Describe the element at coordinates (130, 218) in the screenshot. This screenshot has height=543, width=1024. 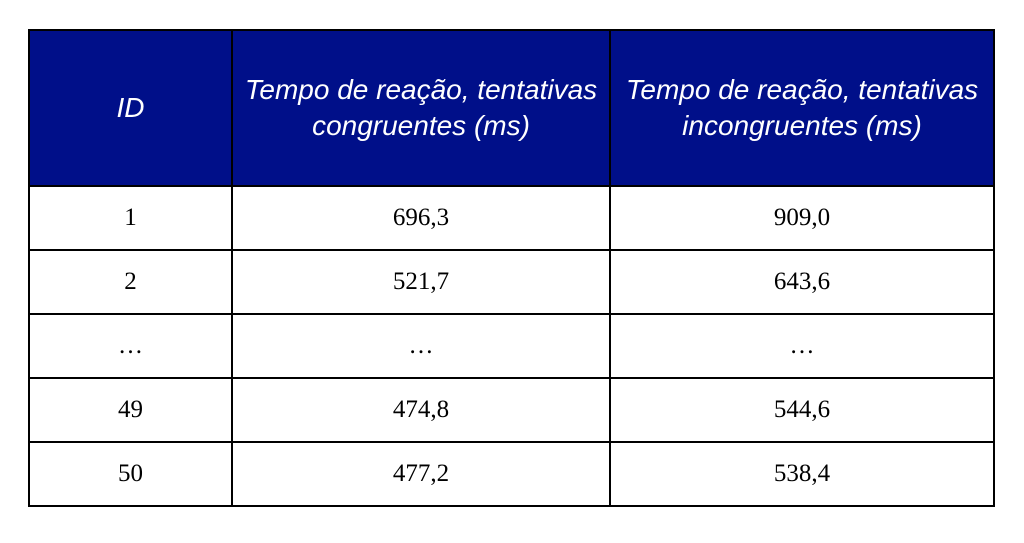
I see `cell-id: 1` at that location.